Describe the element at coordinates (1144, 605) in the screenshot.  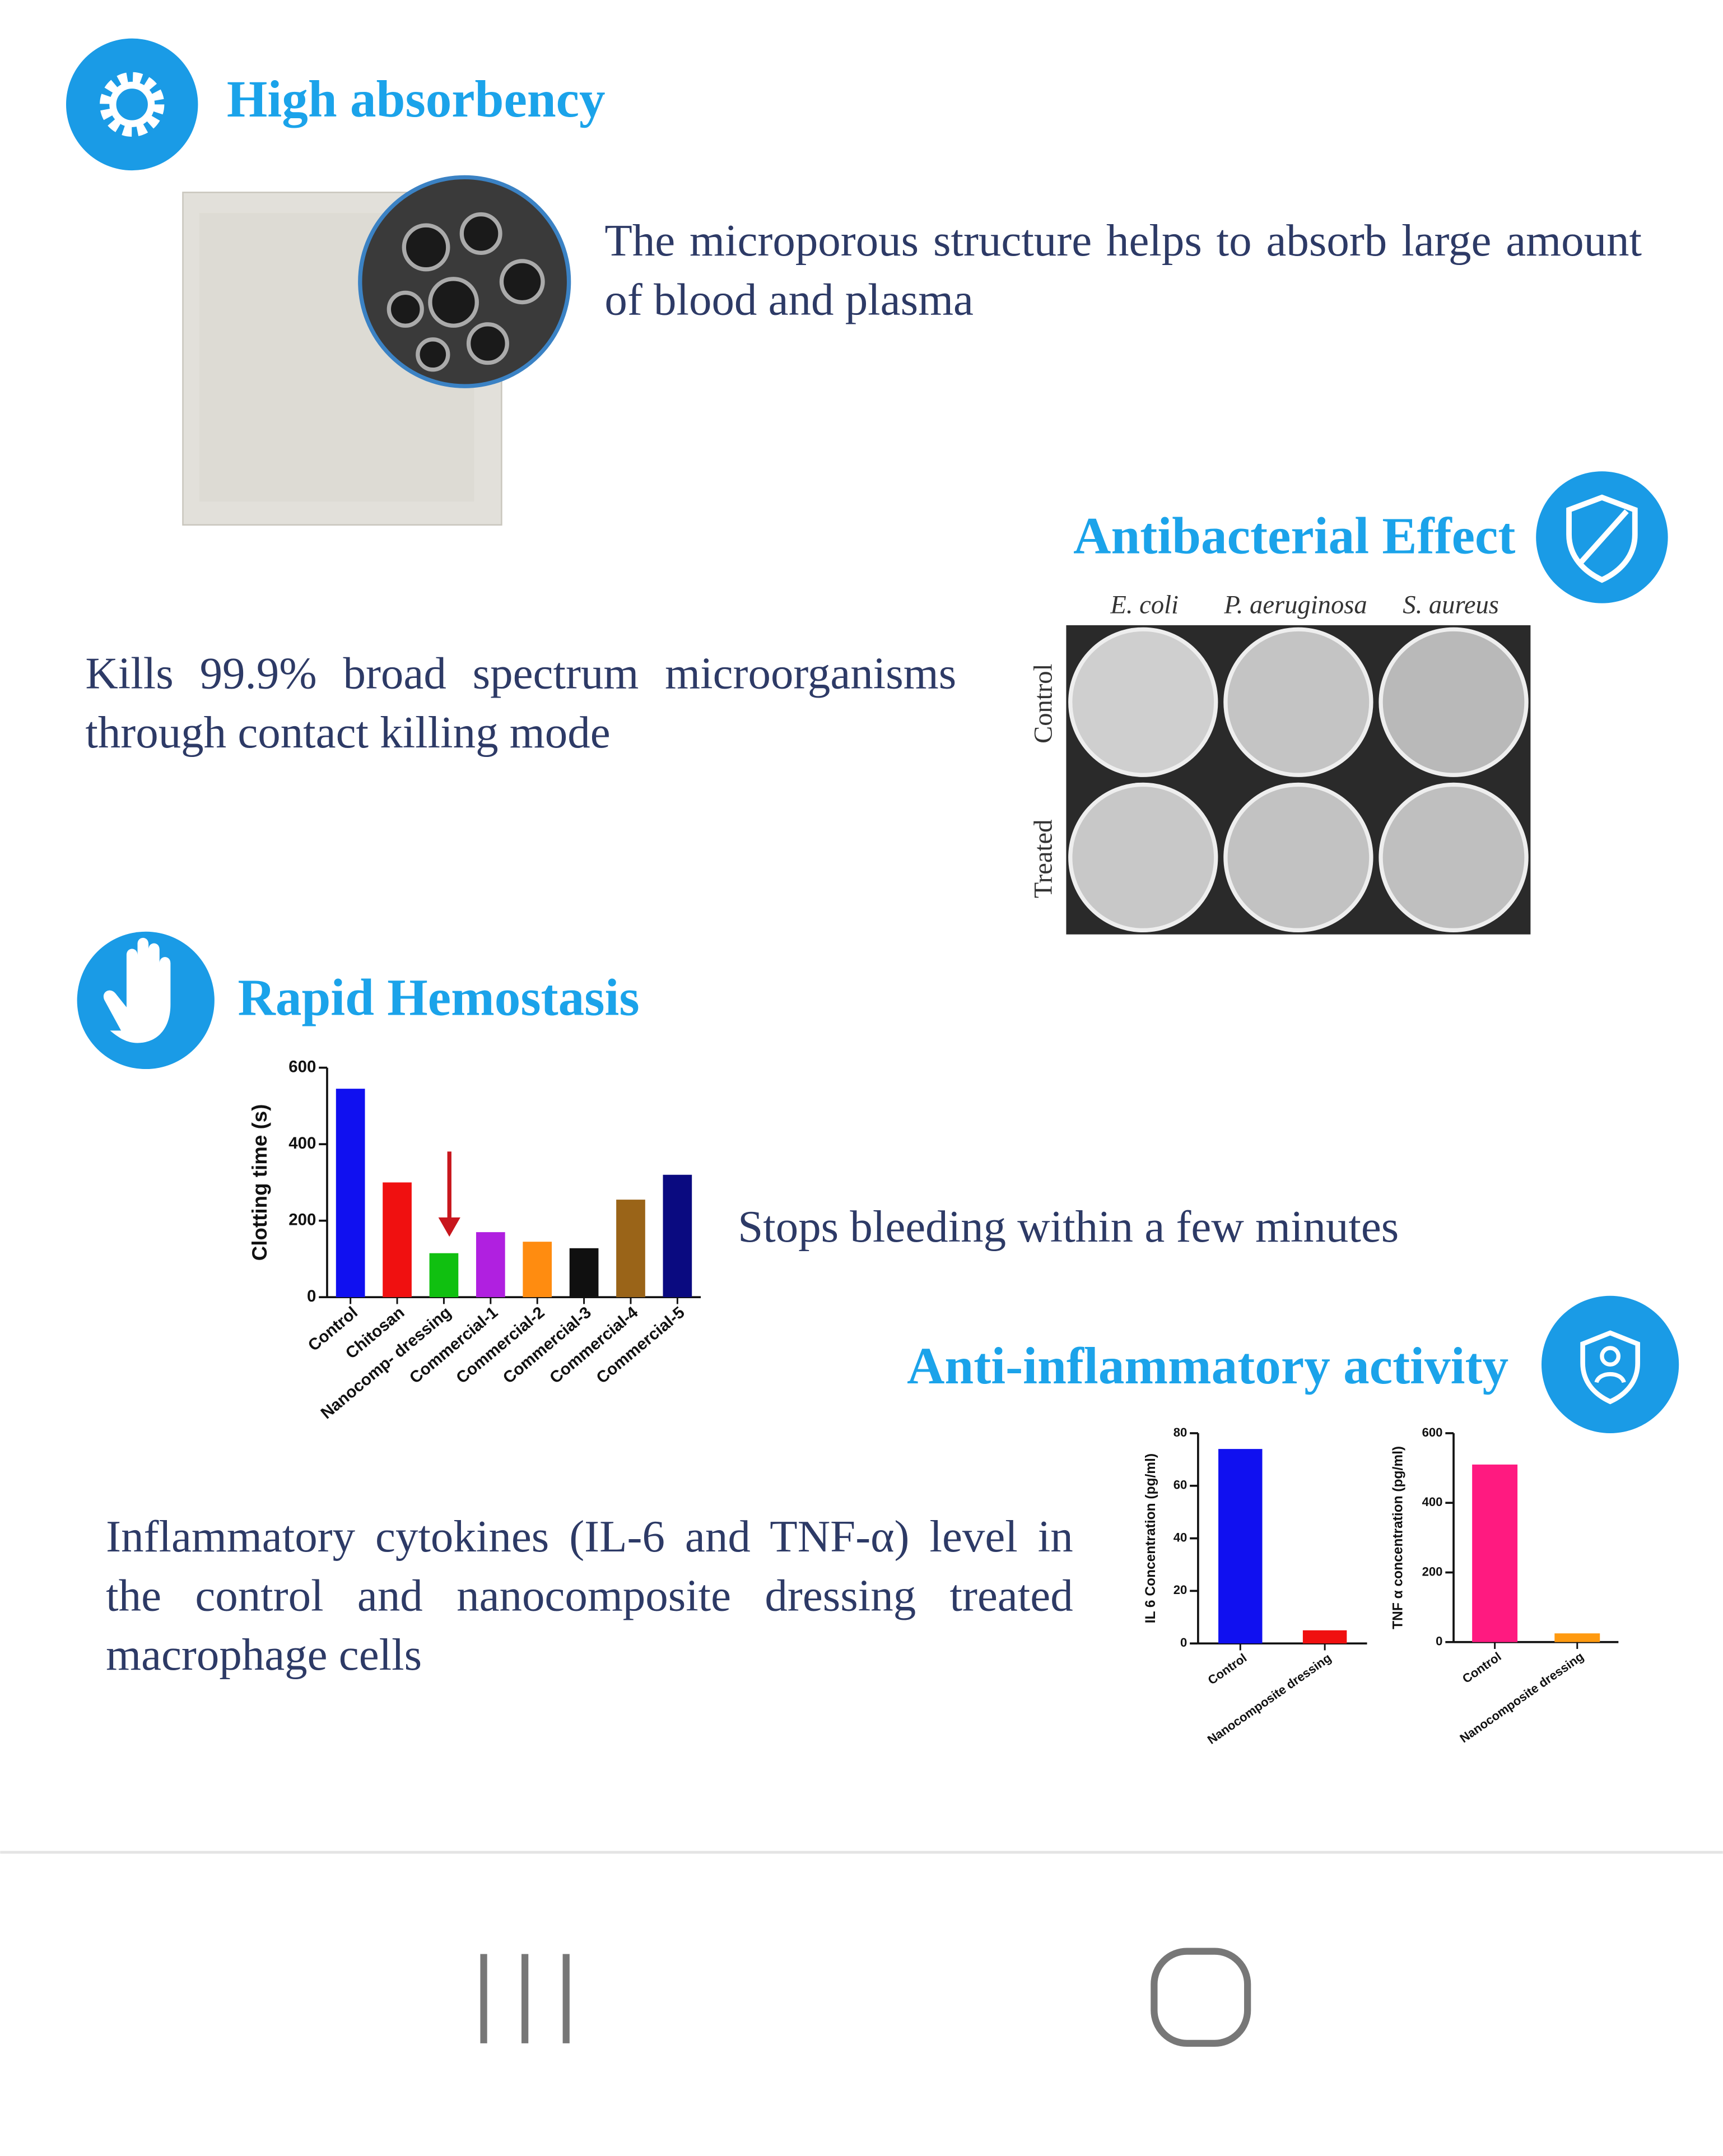
I see `plate-column: E. coli` at that location.